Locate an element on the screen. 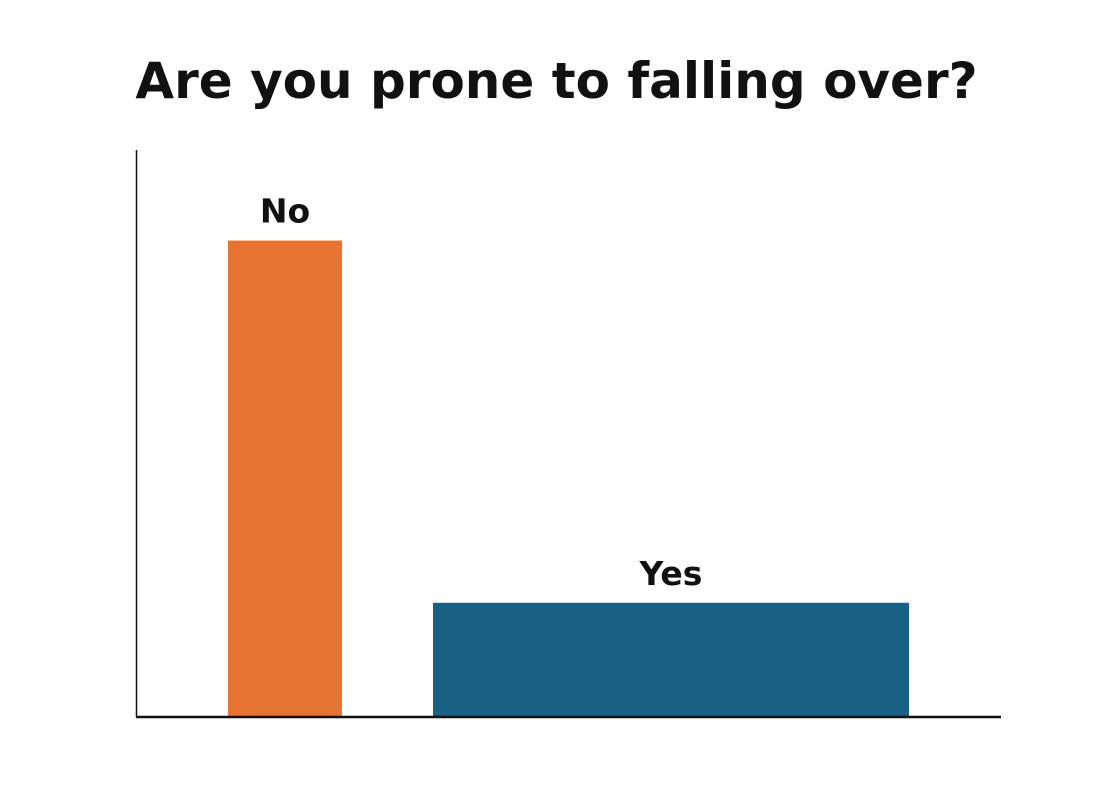 This screenshot has width=1113, height=800. chart-title: Are you prone to falling over? is located at coordinates (556, 81).